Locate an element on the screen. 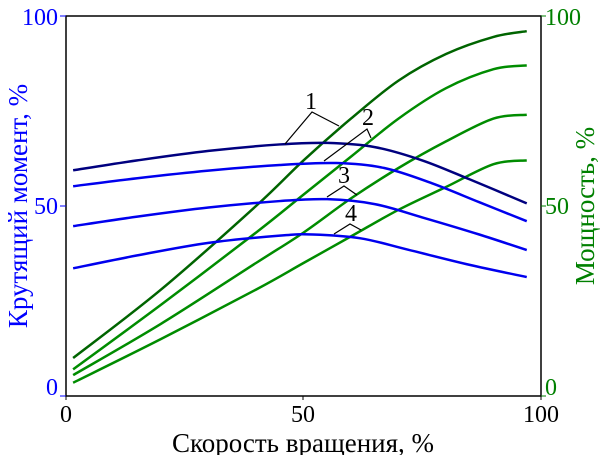 This screenshot has width=600, height=455. y-right-tick-label: 0 is located at coordinates (551, 388).